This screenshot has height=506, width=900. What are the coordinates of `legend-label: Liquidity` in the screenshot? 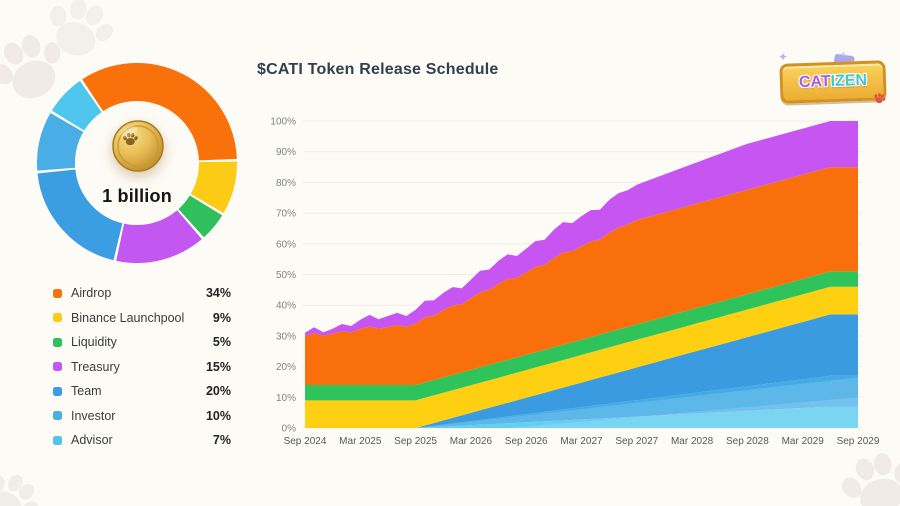 It's located at (94, 342).